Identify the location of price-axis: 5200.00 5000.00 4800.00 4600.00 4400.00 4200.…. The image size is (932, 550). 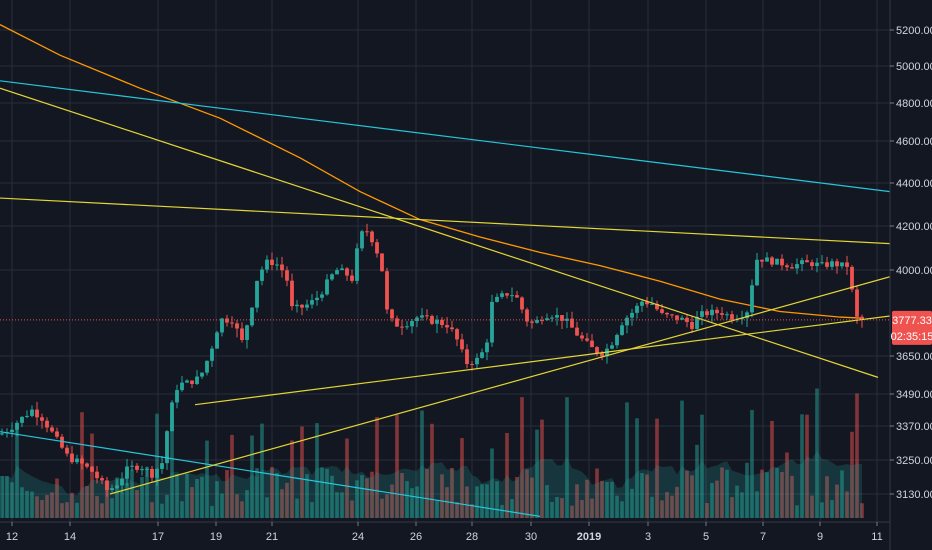
(910, 275).